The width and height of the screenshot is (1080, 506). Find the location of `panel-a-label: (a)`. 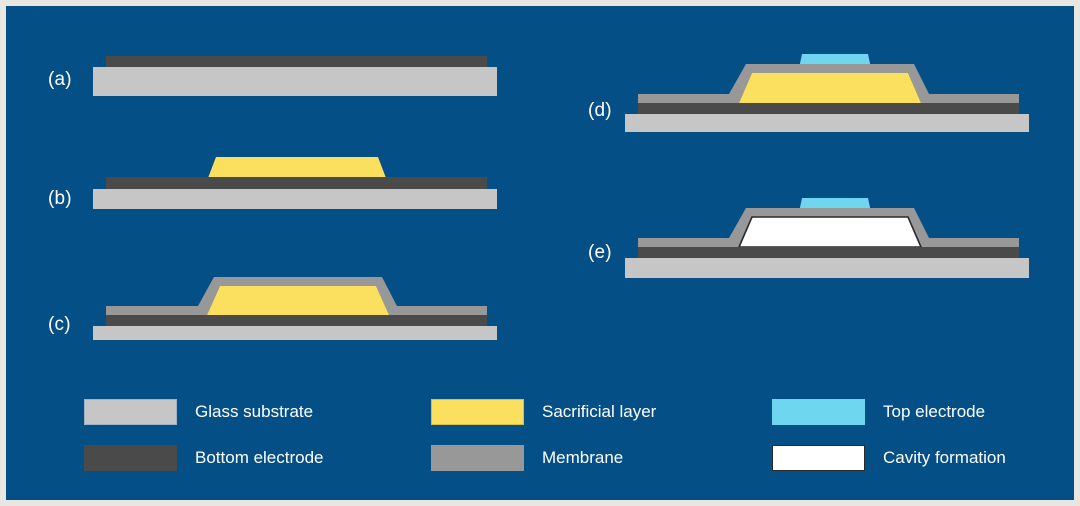

panel-a-label: (a) is located at coordinates (60, 79).